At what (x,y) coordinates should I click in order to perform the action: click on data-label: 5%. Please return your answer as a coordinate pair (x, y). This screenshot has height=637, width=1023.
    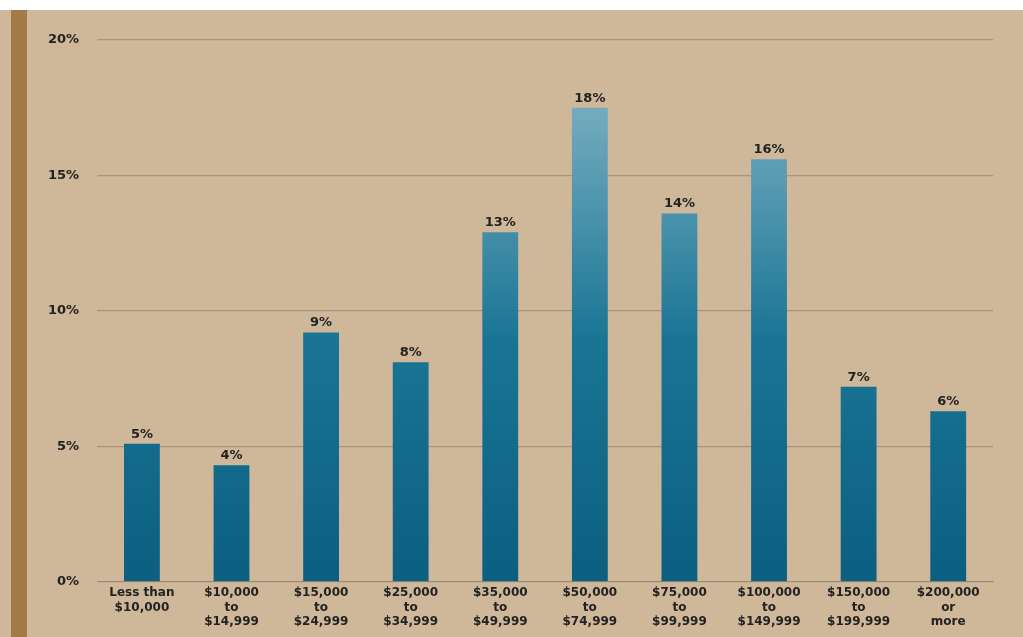
    Looking at the image, I should click on (141, 433).